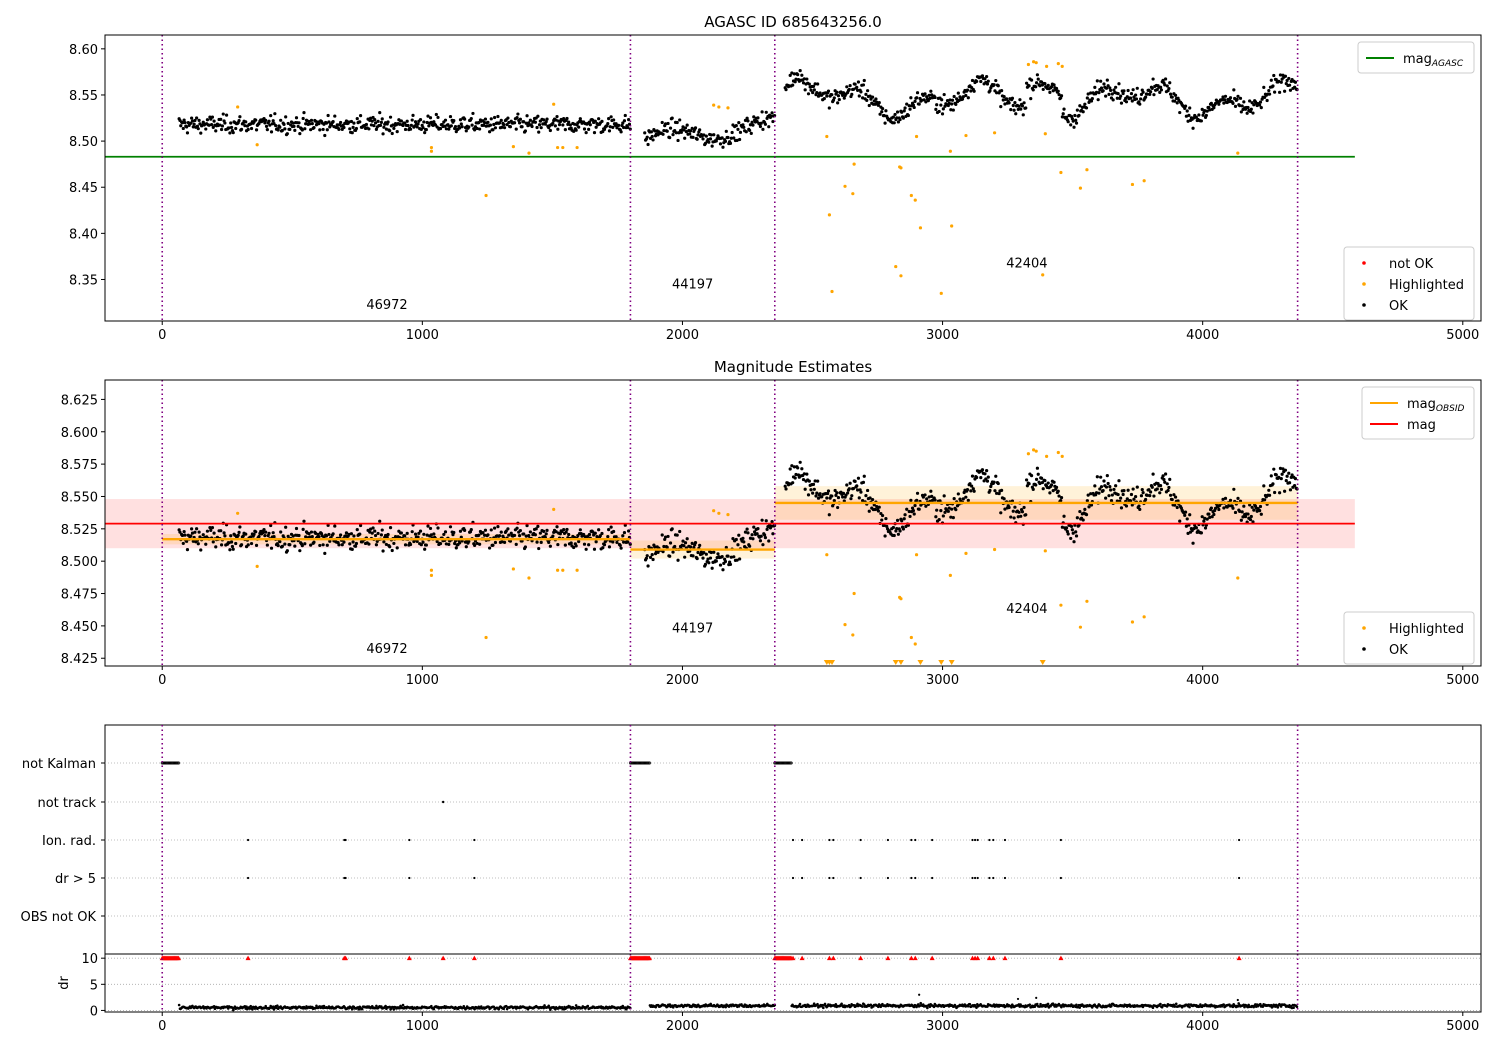 Image resolution: width=1500 pixels, height=1050 pixels. Describe the element at coordinates (66, 803) in the screenshot. I see `flag-row-label: not track` at that location.